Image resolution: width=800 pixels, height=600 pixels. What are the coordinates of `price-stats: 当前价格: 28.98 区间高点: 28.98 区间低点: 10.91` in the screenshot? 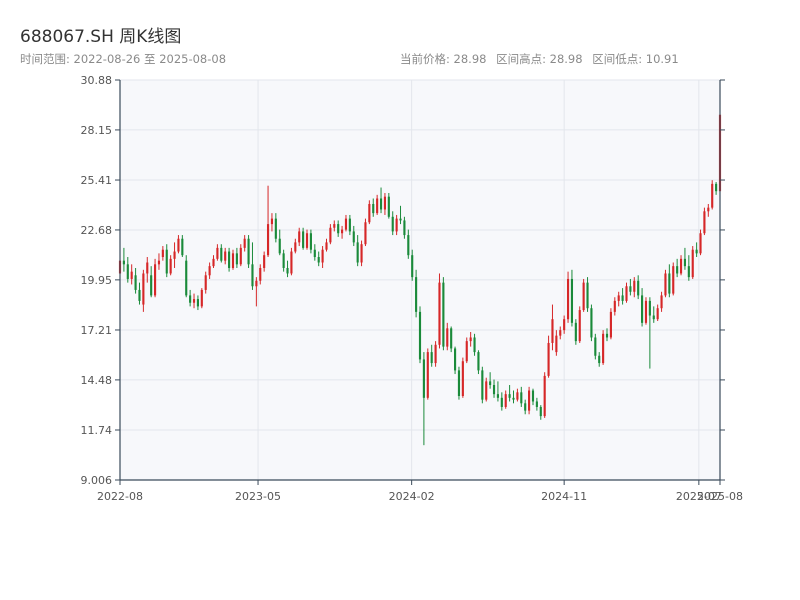 It's located at (542, 59).